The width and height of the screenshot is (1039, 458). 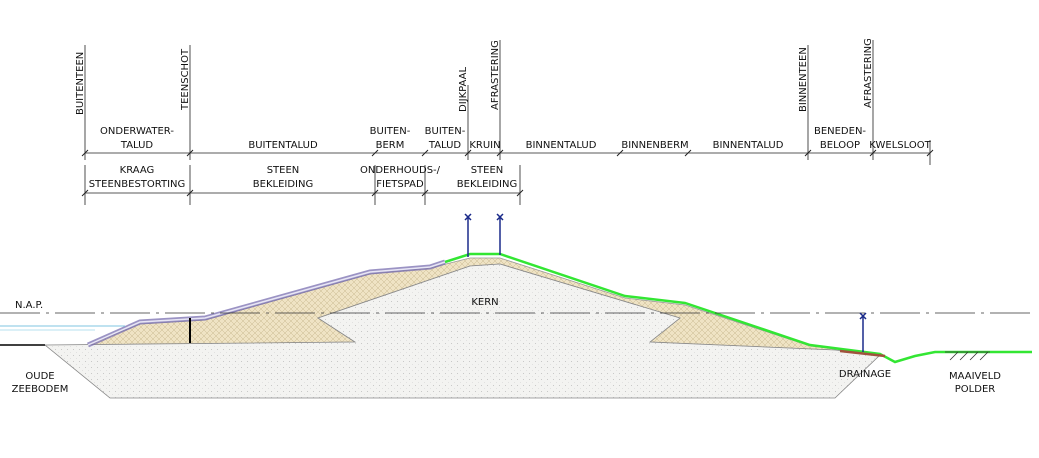 I want to click on material-label: KRAAG, so click(x=137, y=170).